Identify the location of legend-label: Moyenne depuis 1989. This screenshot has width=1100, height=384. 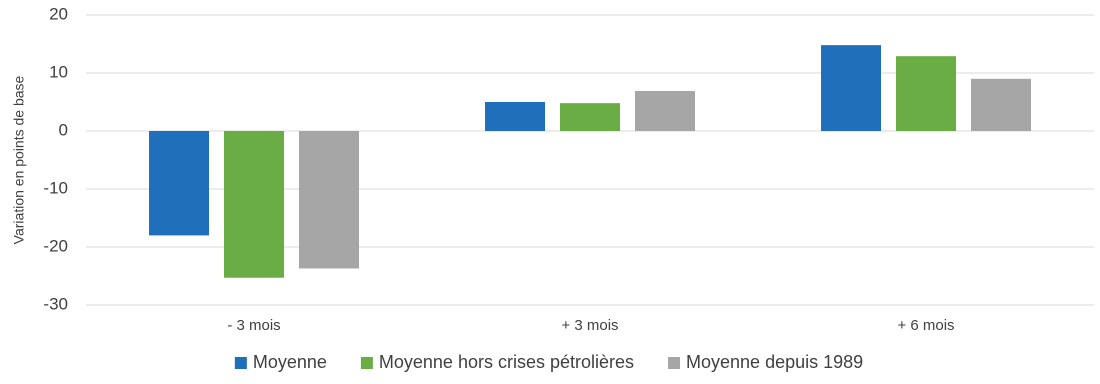
(774, 362).